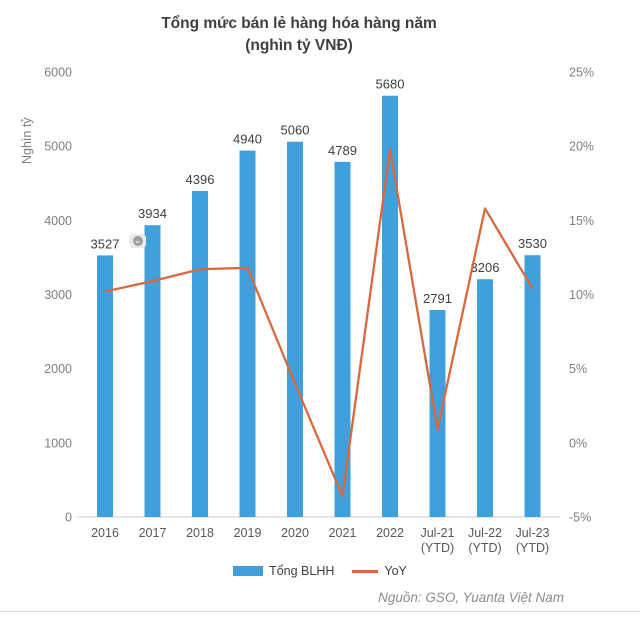 The image size is (640, 617). What do you see at coordinates (580, 518) in the screenshot?
I see `right-axis-tick: -5%` at bounding box center [580, 518].